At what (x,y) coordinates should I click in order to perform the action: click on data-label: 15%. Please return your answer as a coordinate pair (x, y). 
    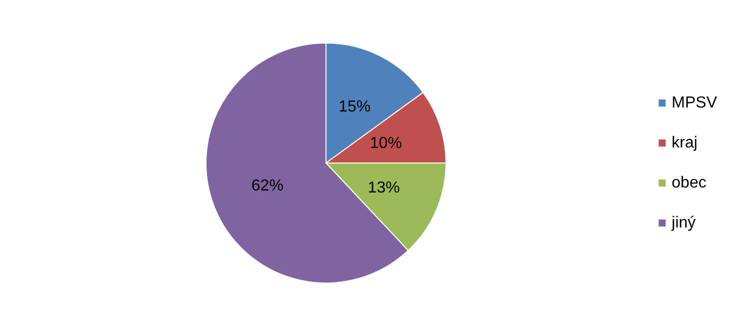
    Looking at the image, I should click on (354, 107).